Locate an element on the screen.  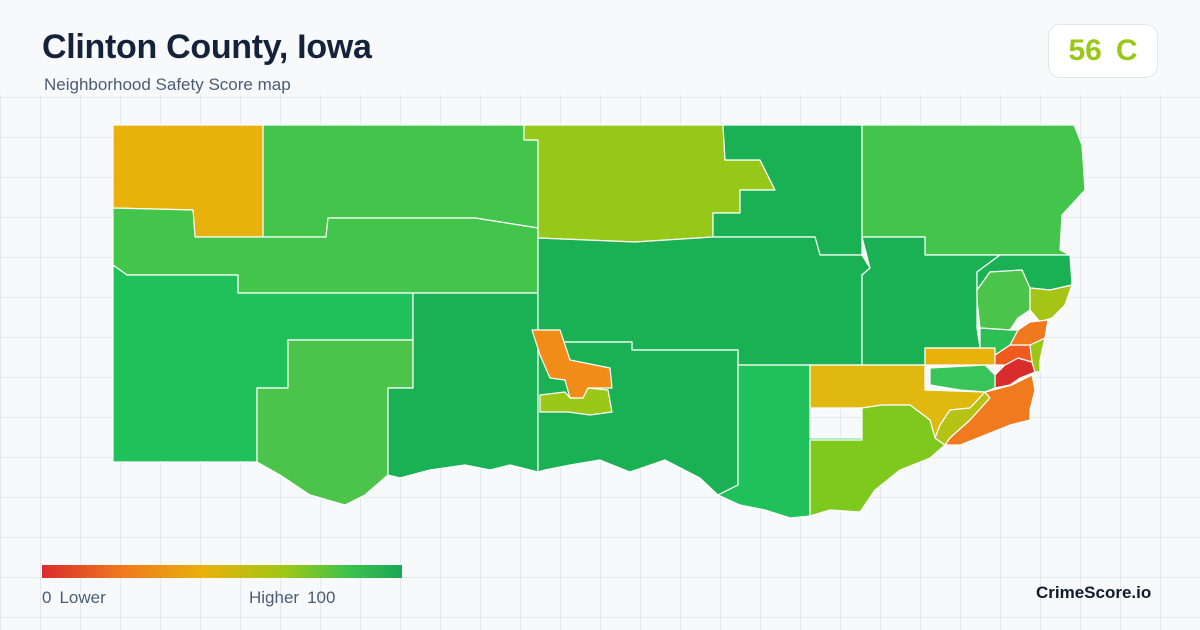
ne-township is located at coordinates (973, 190).